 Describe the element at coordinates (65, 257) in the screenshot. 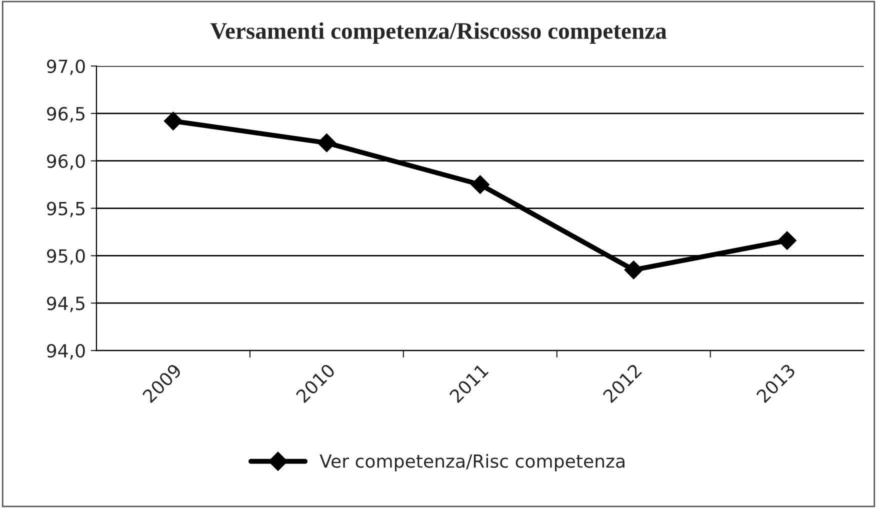

I see `y-tick-label: 95,0` at that location.